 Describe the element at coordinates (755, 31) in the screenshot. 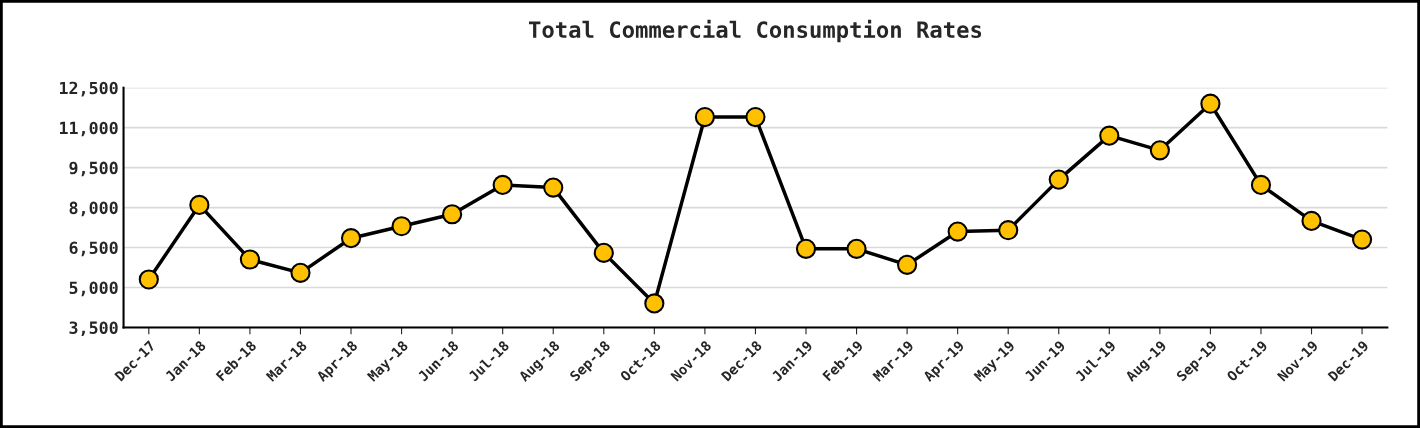

I see `chart-title: Total Commercial Consumption Rates` at that location.